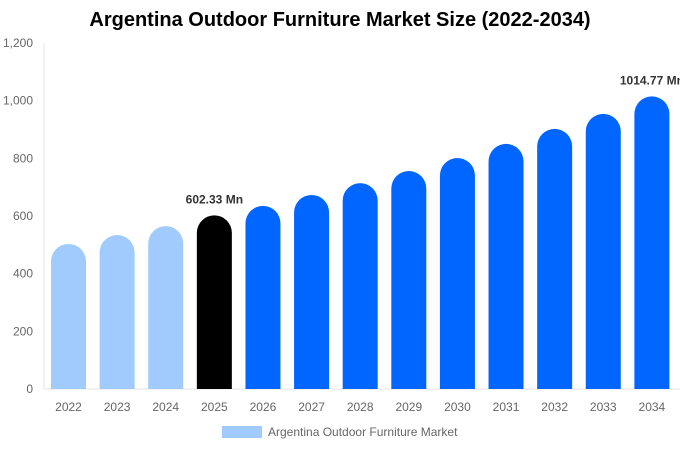 The height and width of the screenshot is (450, 680). What do you see at coordinates (457, 407) in the screenshot?
I see `x-tick-label: 2030` at bounding box center [457, 407].